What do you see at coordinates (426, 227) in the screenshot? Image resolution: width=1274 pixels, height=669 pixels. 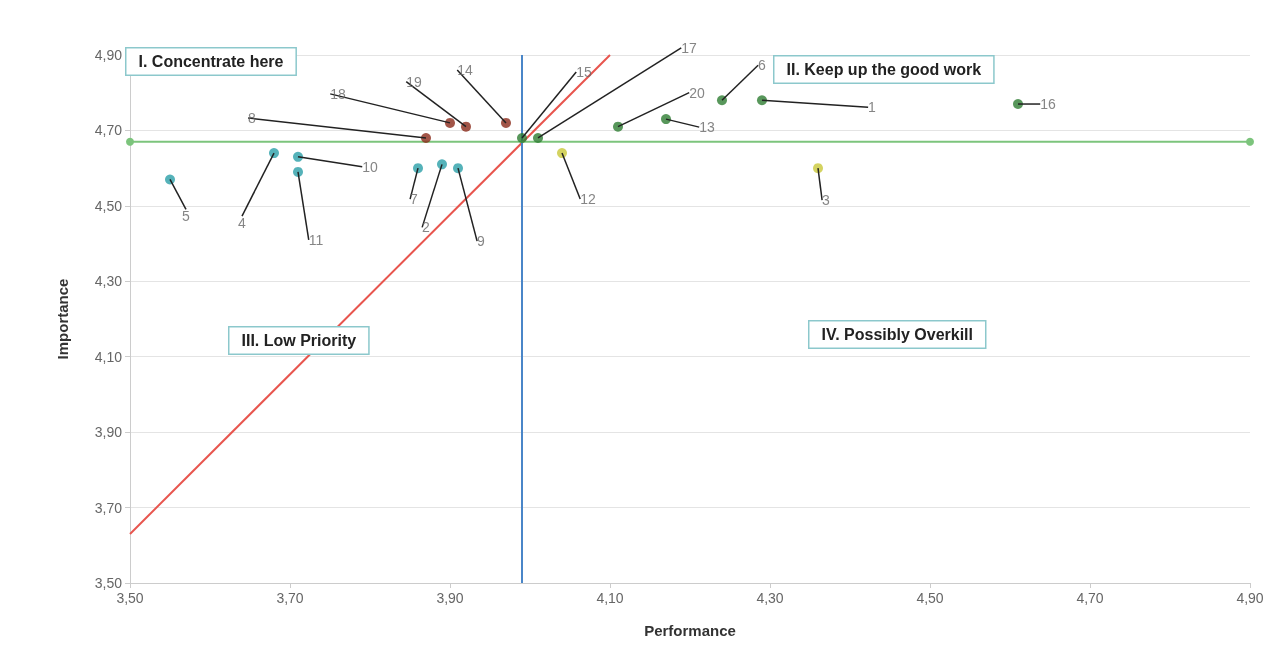 I see `annotation: 2` at bounding box center [426, 227].